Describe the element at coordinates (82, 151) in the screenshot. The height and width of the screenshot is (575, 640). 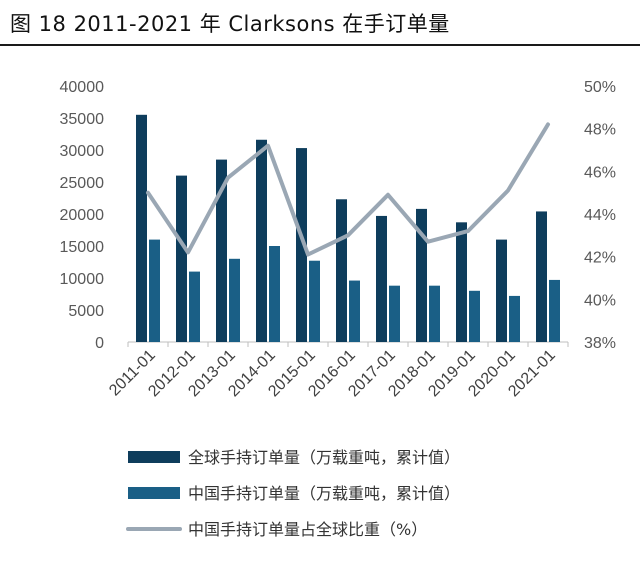
I see `y-left-tick-label: 30000` at that location.